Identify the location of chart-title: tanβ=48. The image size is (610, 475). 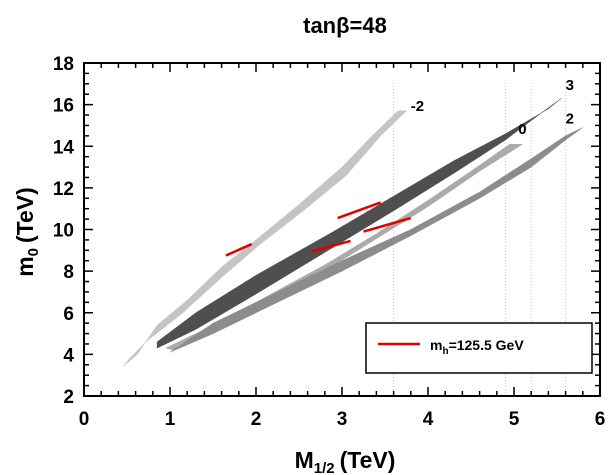
(345, 25).